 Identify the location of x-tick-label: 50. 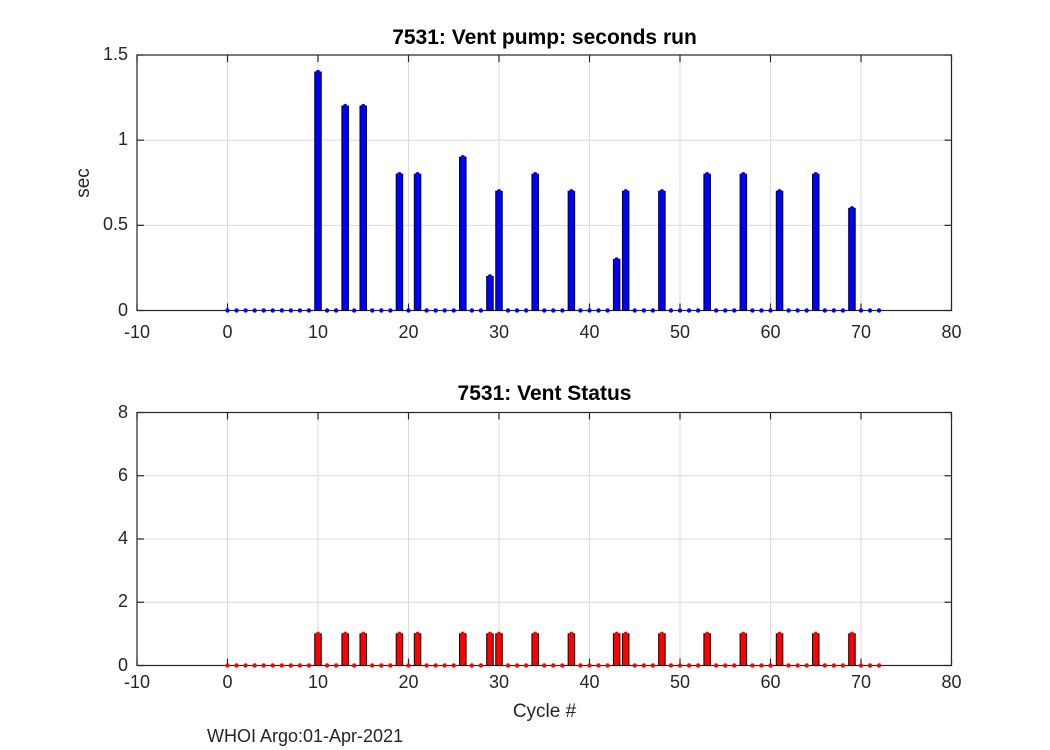
(680, 682).